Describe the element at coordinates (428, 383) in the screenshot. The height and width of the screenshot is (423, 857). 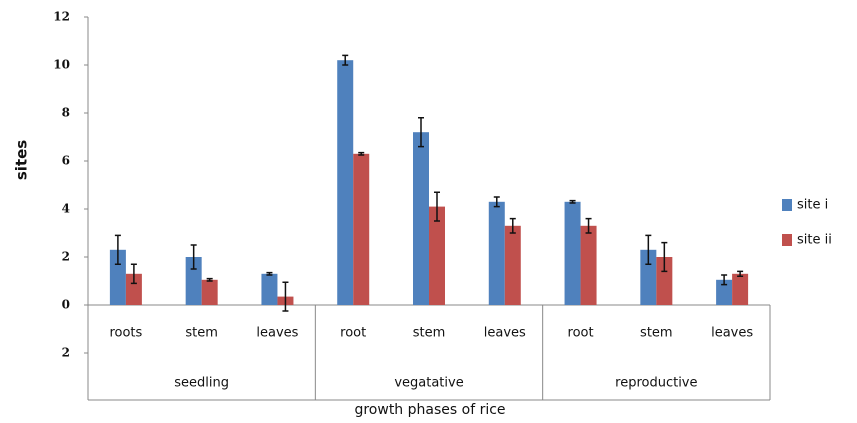
I see `group-label: vegatative` at that location.